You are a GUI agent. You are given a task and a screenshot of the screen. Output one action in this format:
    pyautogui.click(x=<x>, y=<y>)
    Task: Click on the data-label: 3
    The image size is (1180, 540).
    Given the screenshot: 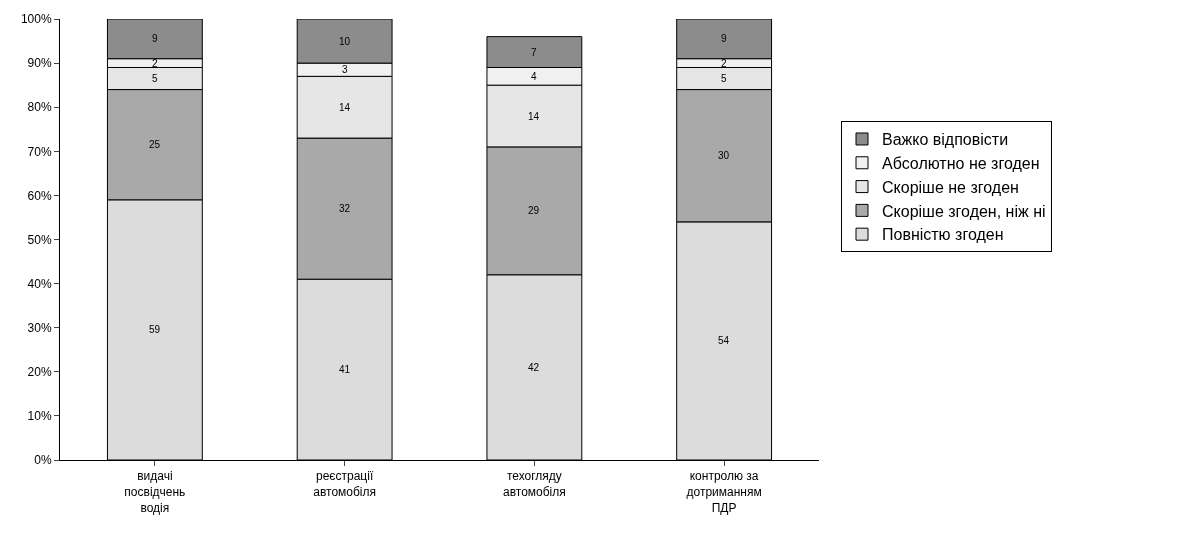 What is the action you would take?
    pyautogui.click(x=345, y=69)
    